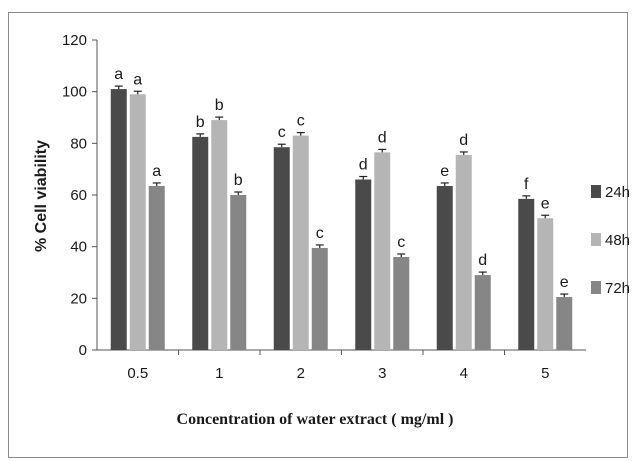 The height and width of the screenshot is (461, 633). Describe the element at coordinates (74, 40) in the screenshot. I see `y-tick-label: 120` at that location.